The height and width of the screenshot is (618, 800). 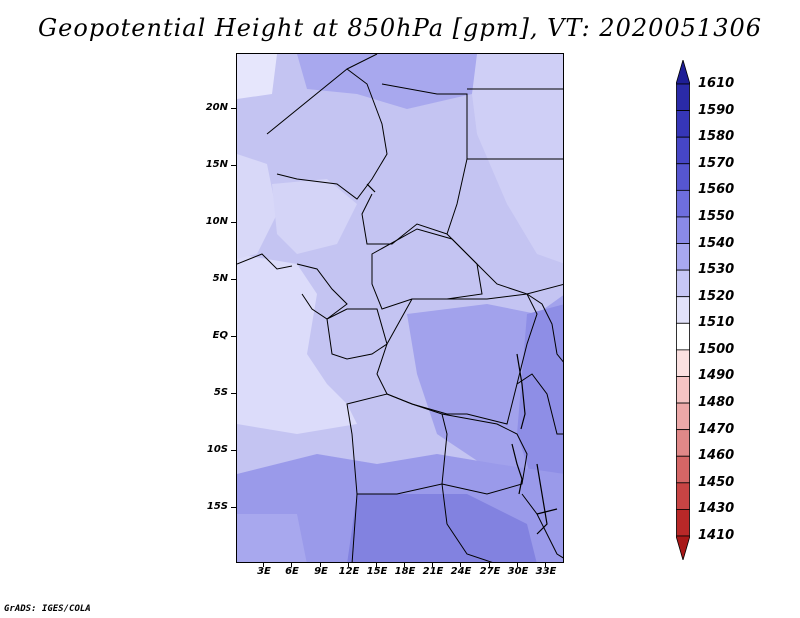 I want to click on lat-label: 10S, so click(x=217, y=449).